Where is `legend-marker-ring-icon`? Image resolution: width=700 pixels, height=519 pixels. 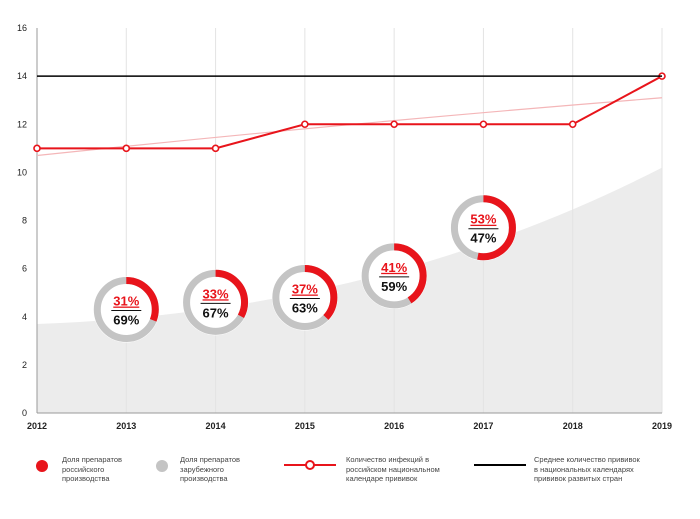
legend-marker-ring-icon is located at coordinates (310, 465).